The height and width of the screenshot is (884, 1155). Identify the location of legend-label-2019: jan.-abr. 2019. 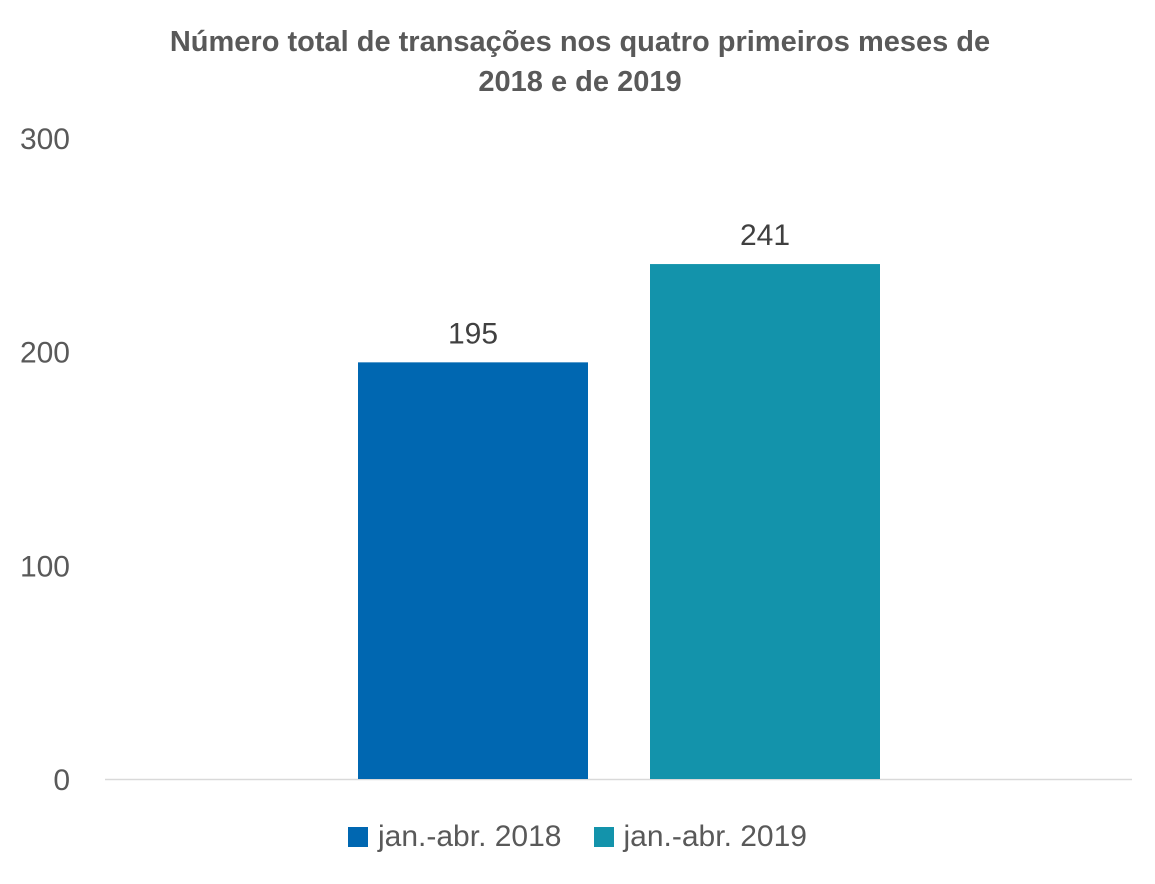
(715, 836).